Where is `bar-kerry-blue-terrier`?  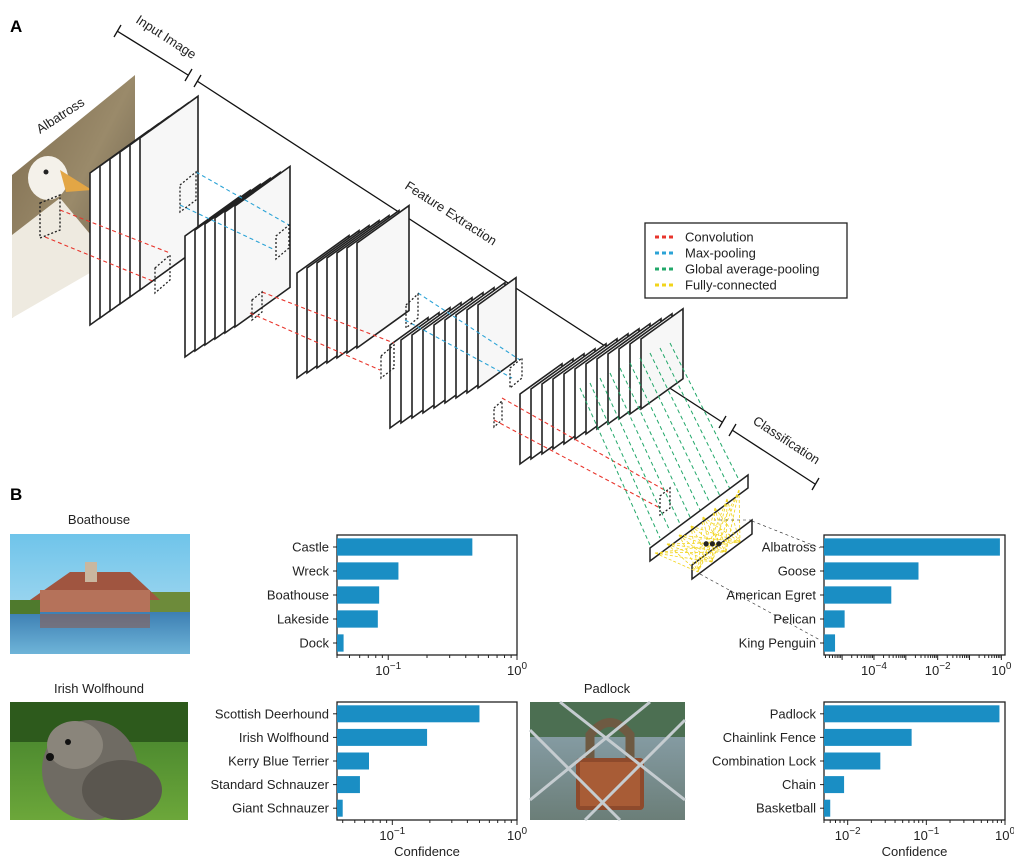 bar-kerry-blue-terrier is located at coordinates (353, 761).